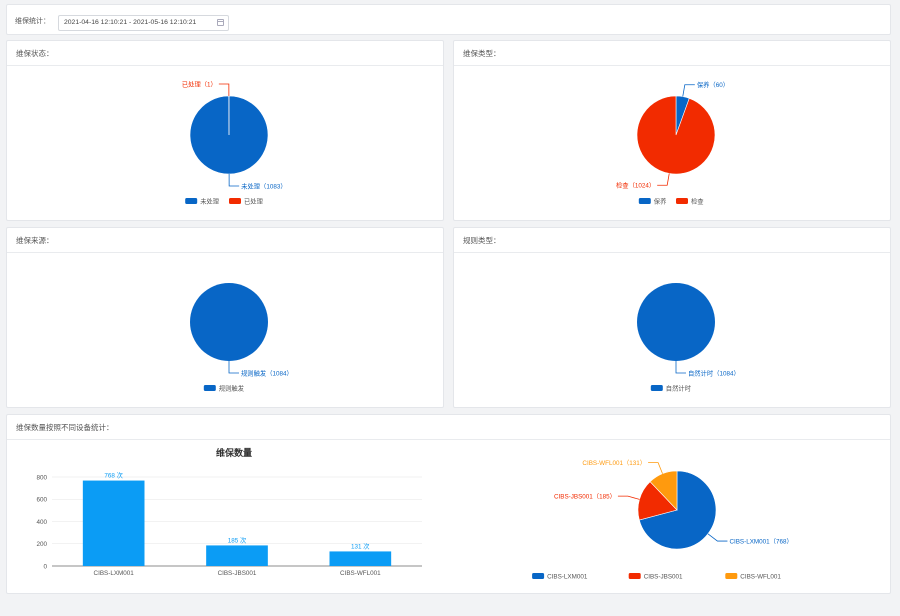 Image resolution: width=900 pixels, height=616 pixels. Describe the element at coordinates (360, 545) in the screenshot. I see `bar-data-label: 131 次` at that location.